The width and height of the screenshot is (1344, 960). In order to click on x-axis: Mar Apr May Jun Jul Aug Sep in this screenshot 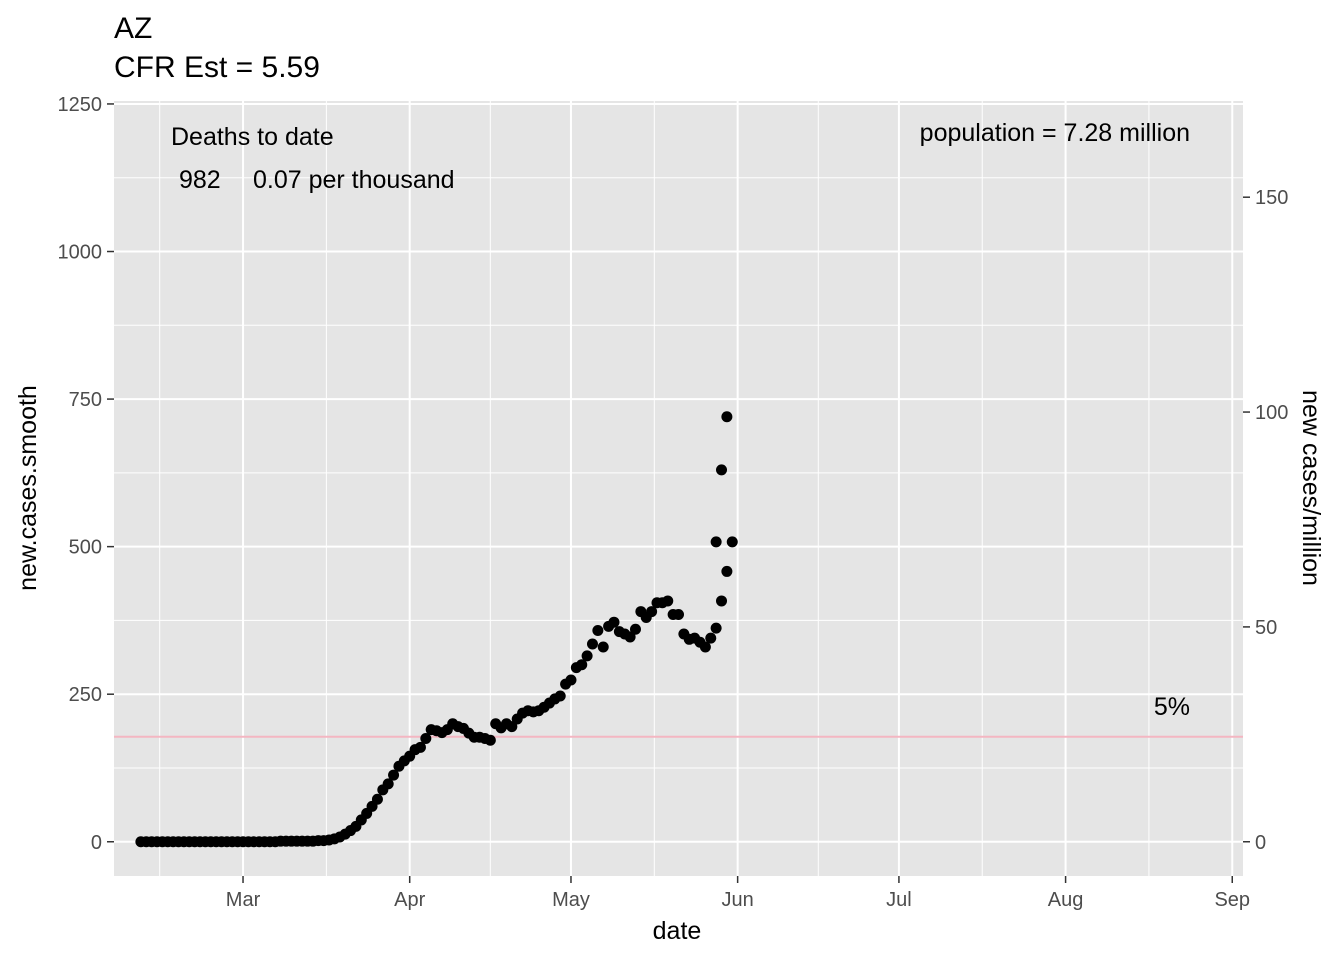, I will do `click(738, 893)`.